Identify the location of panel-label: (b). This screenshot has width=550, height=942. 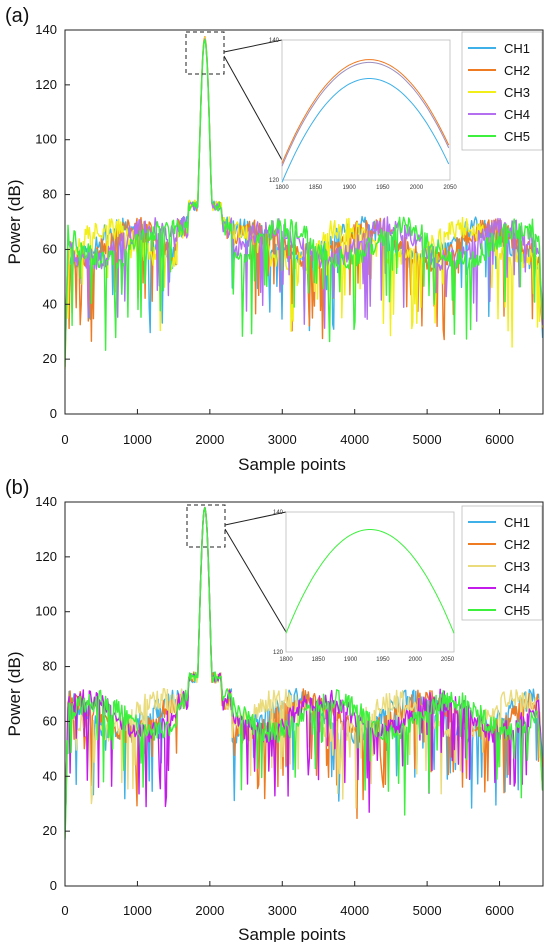
(17, 488).